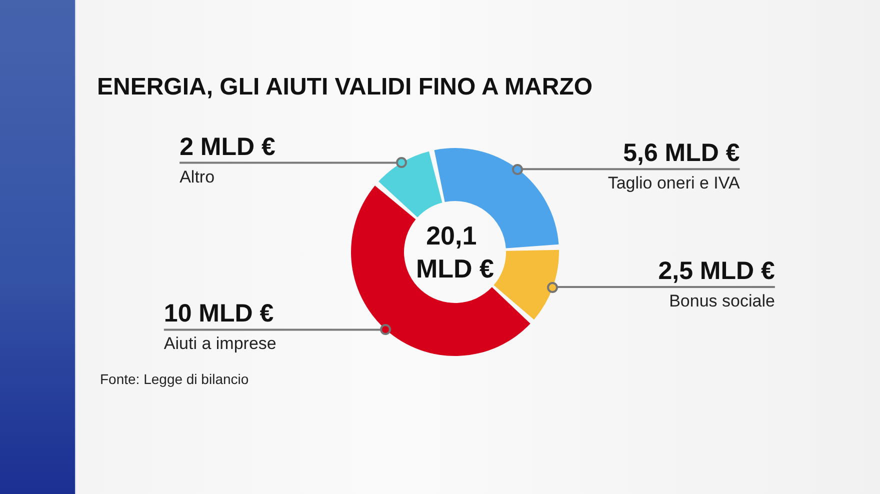 The image size is (880, 494). Describe the element at coordinates (681, 153) in the screenshot. I see `data-label: 5,6 MLD €` at that location.